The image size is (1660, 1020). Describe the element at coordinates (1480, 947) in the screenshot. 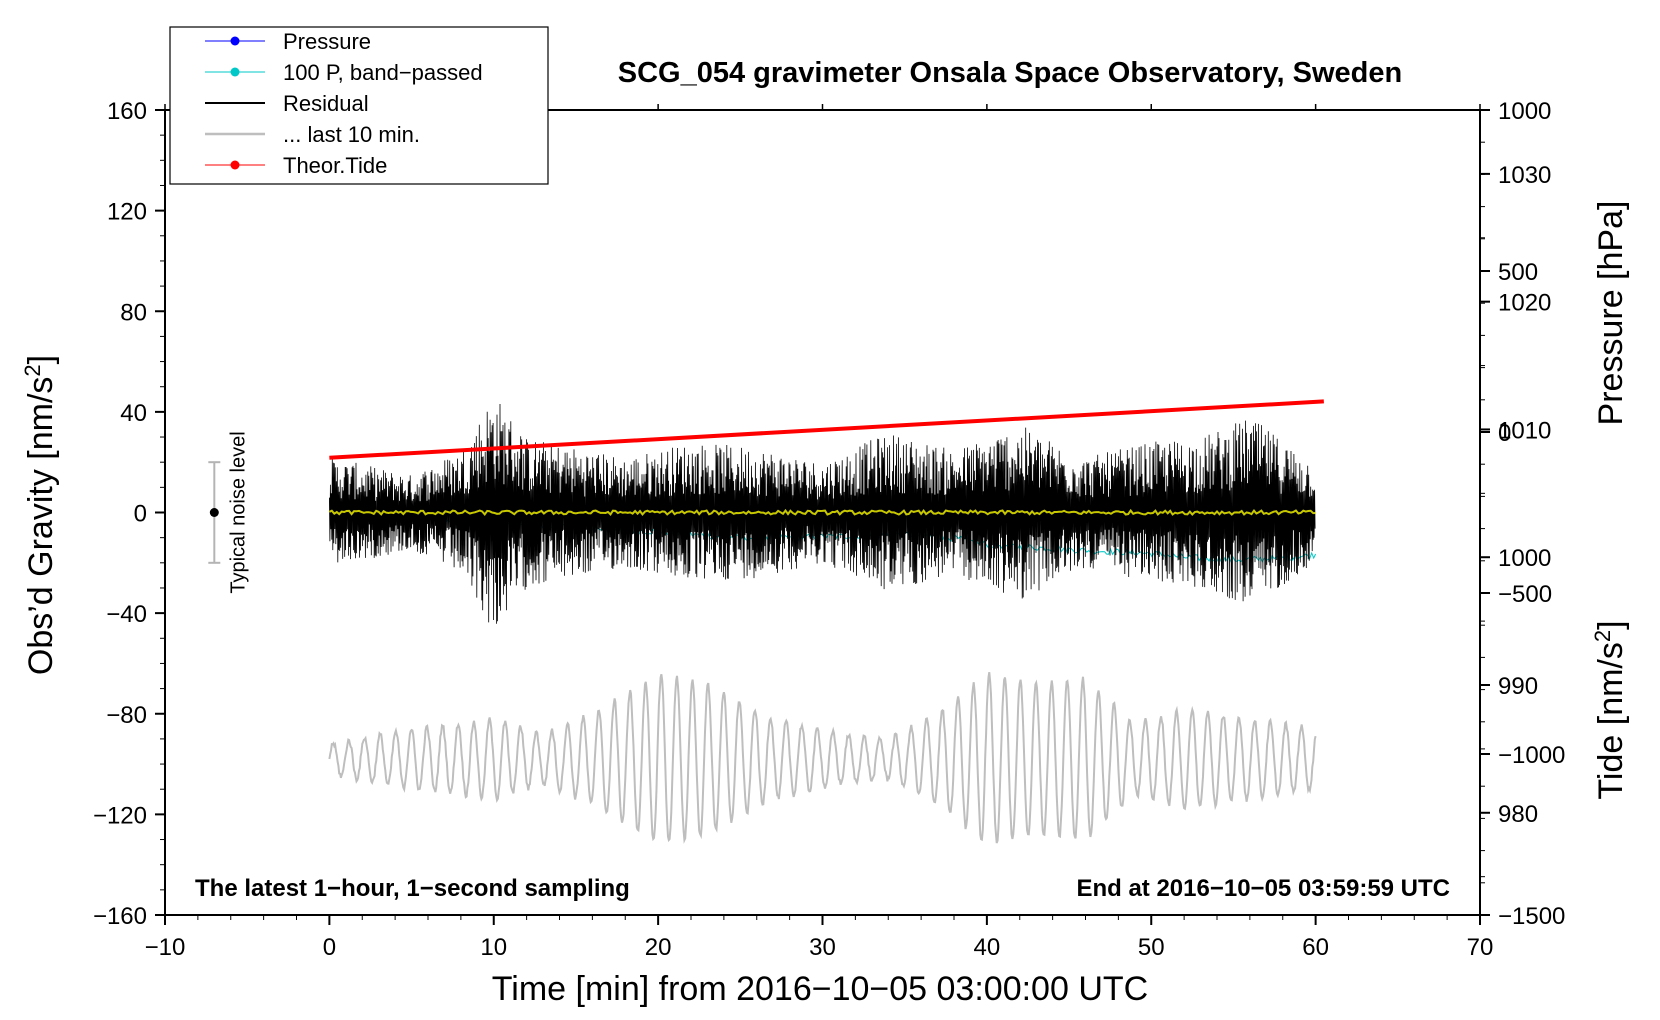

I see `x-tick-label: 70` at that location.